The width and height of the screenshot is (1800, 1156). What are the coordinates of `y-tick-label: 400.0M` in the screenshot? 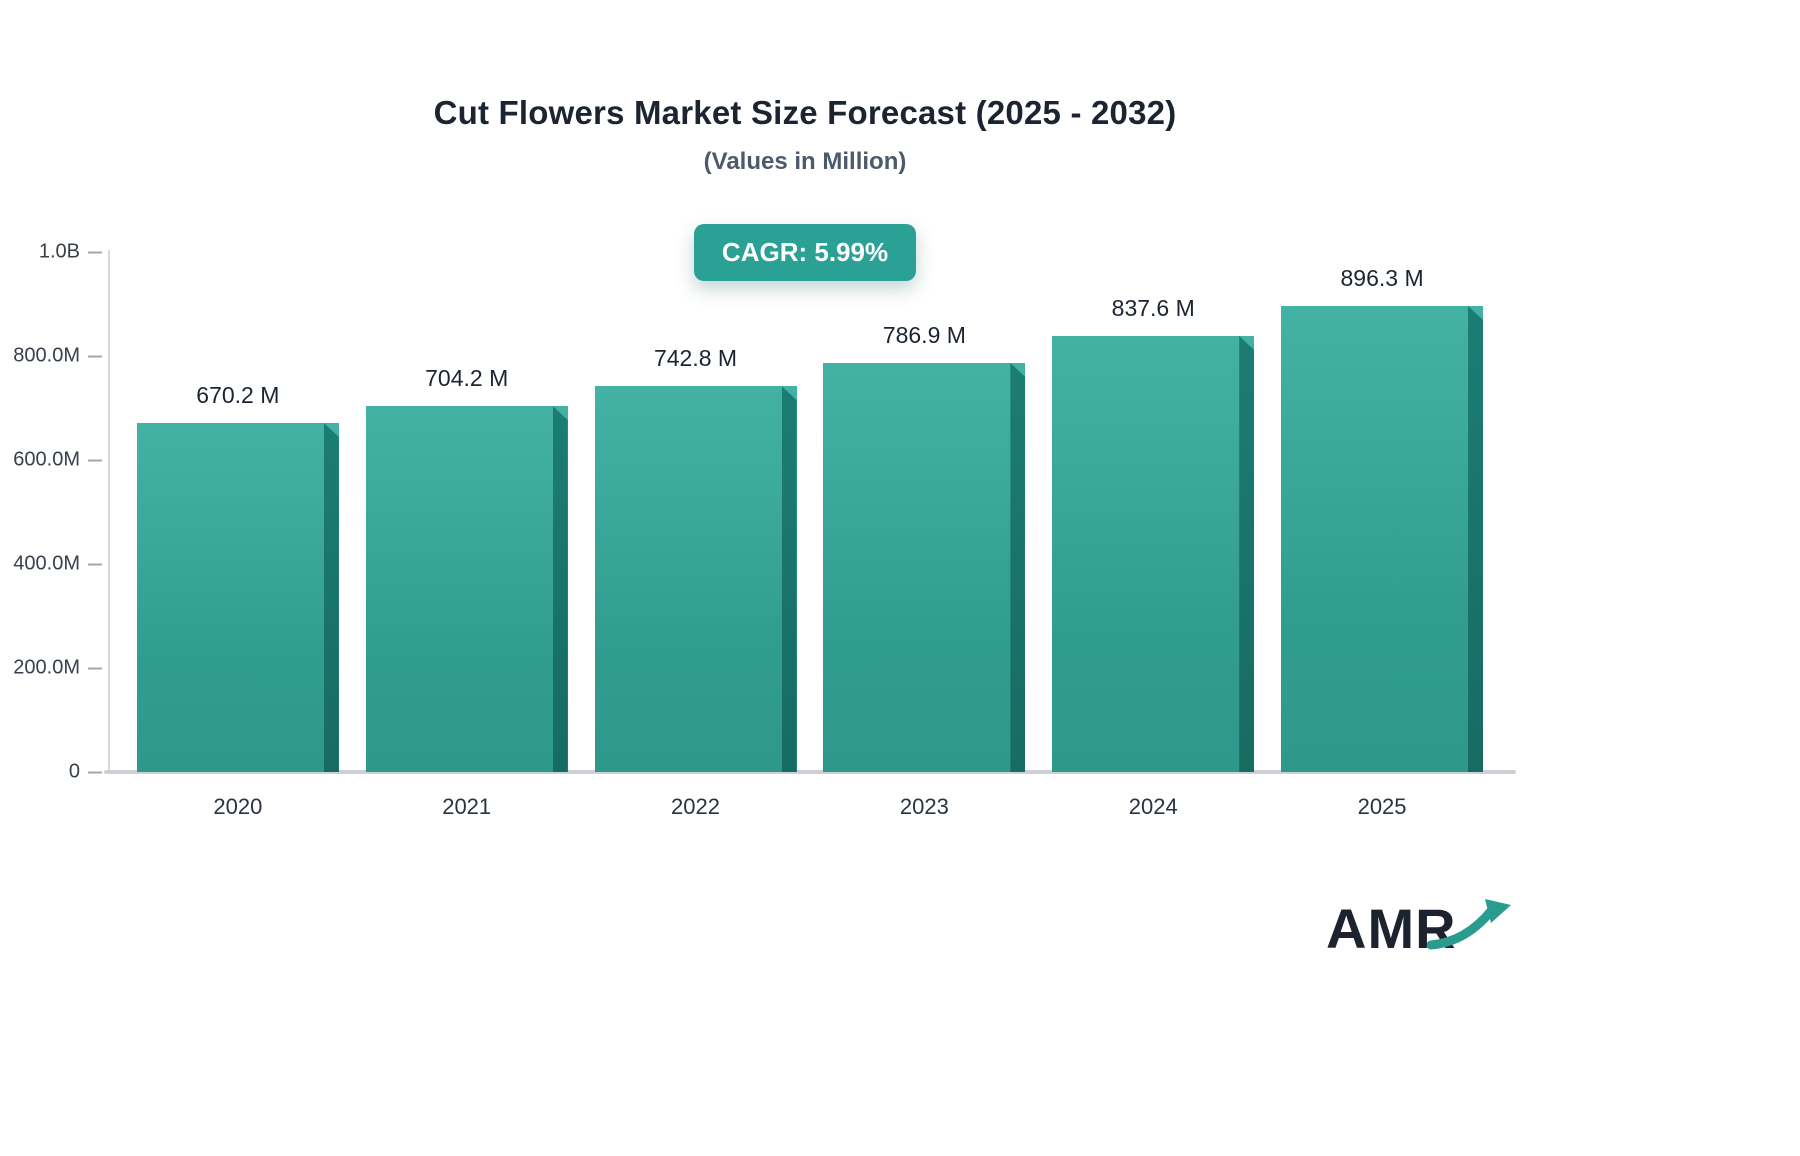 It's located at (46, 563).